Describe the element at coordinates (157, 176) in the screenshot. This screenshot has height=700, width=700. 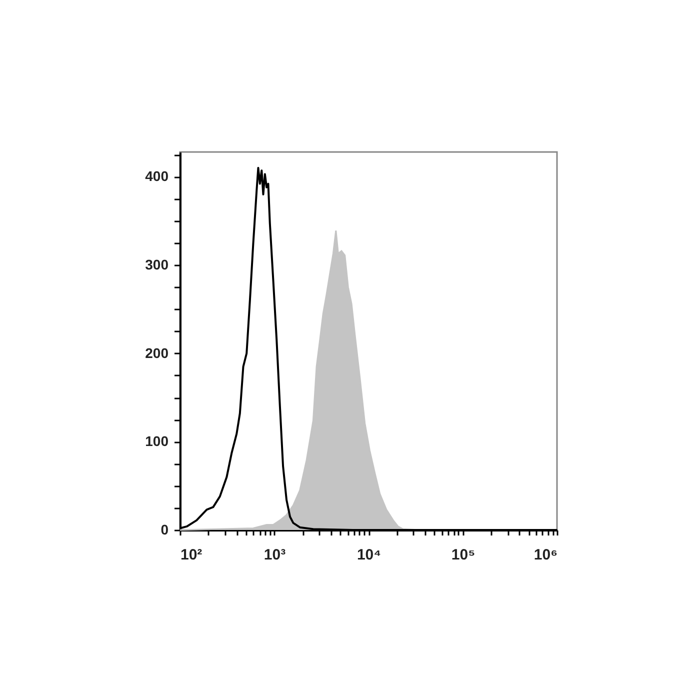
I see `y-tick-label: 400` at that location.